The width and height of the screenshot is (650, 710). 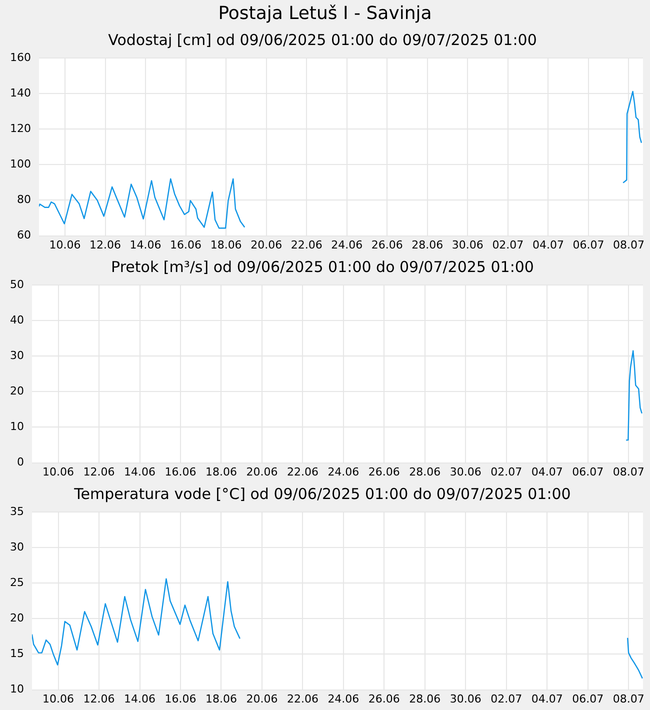 I want to click on y-tick-label: 40, so click(x=17, y=319).